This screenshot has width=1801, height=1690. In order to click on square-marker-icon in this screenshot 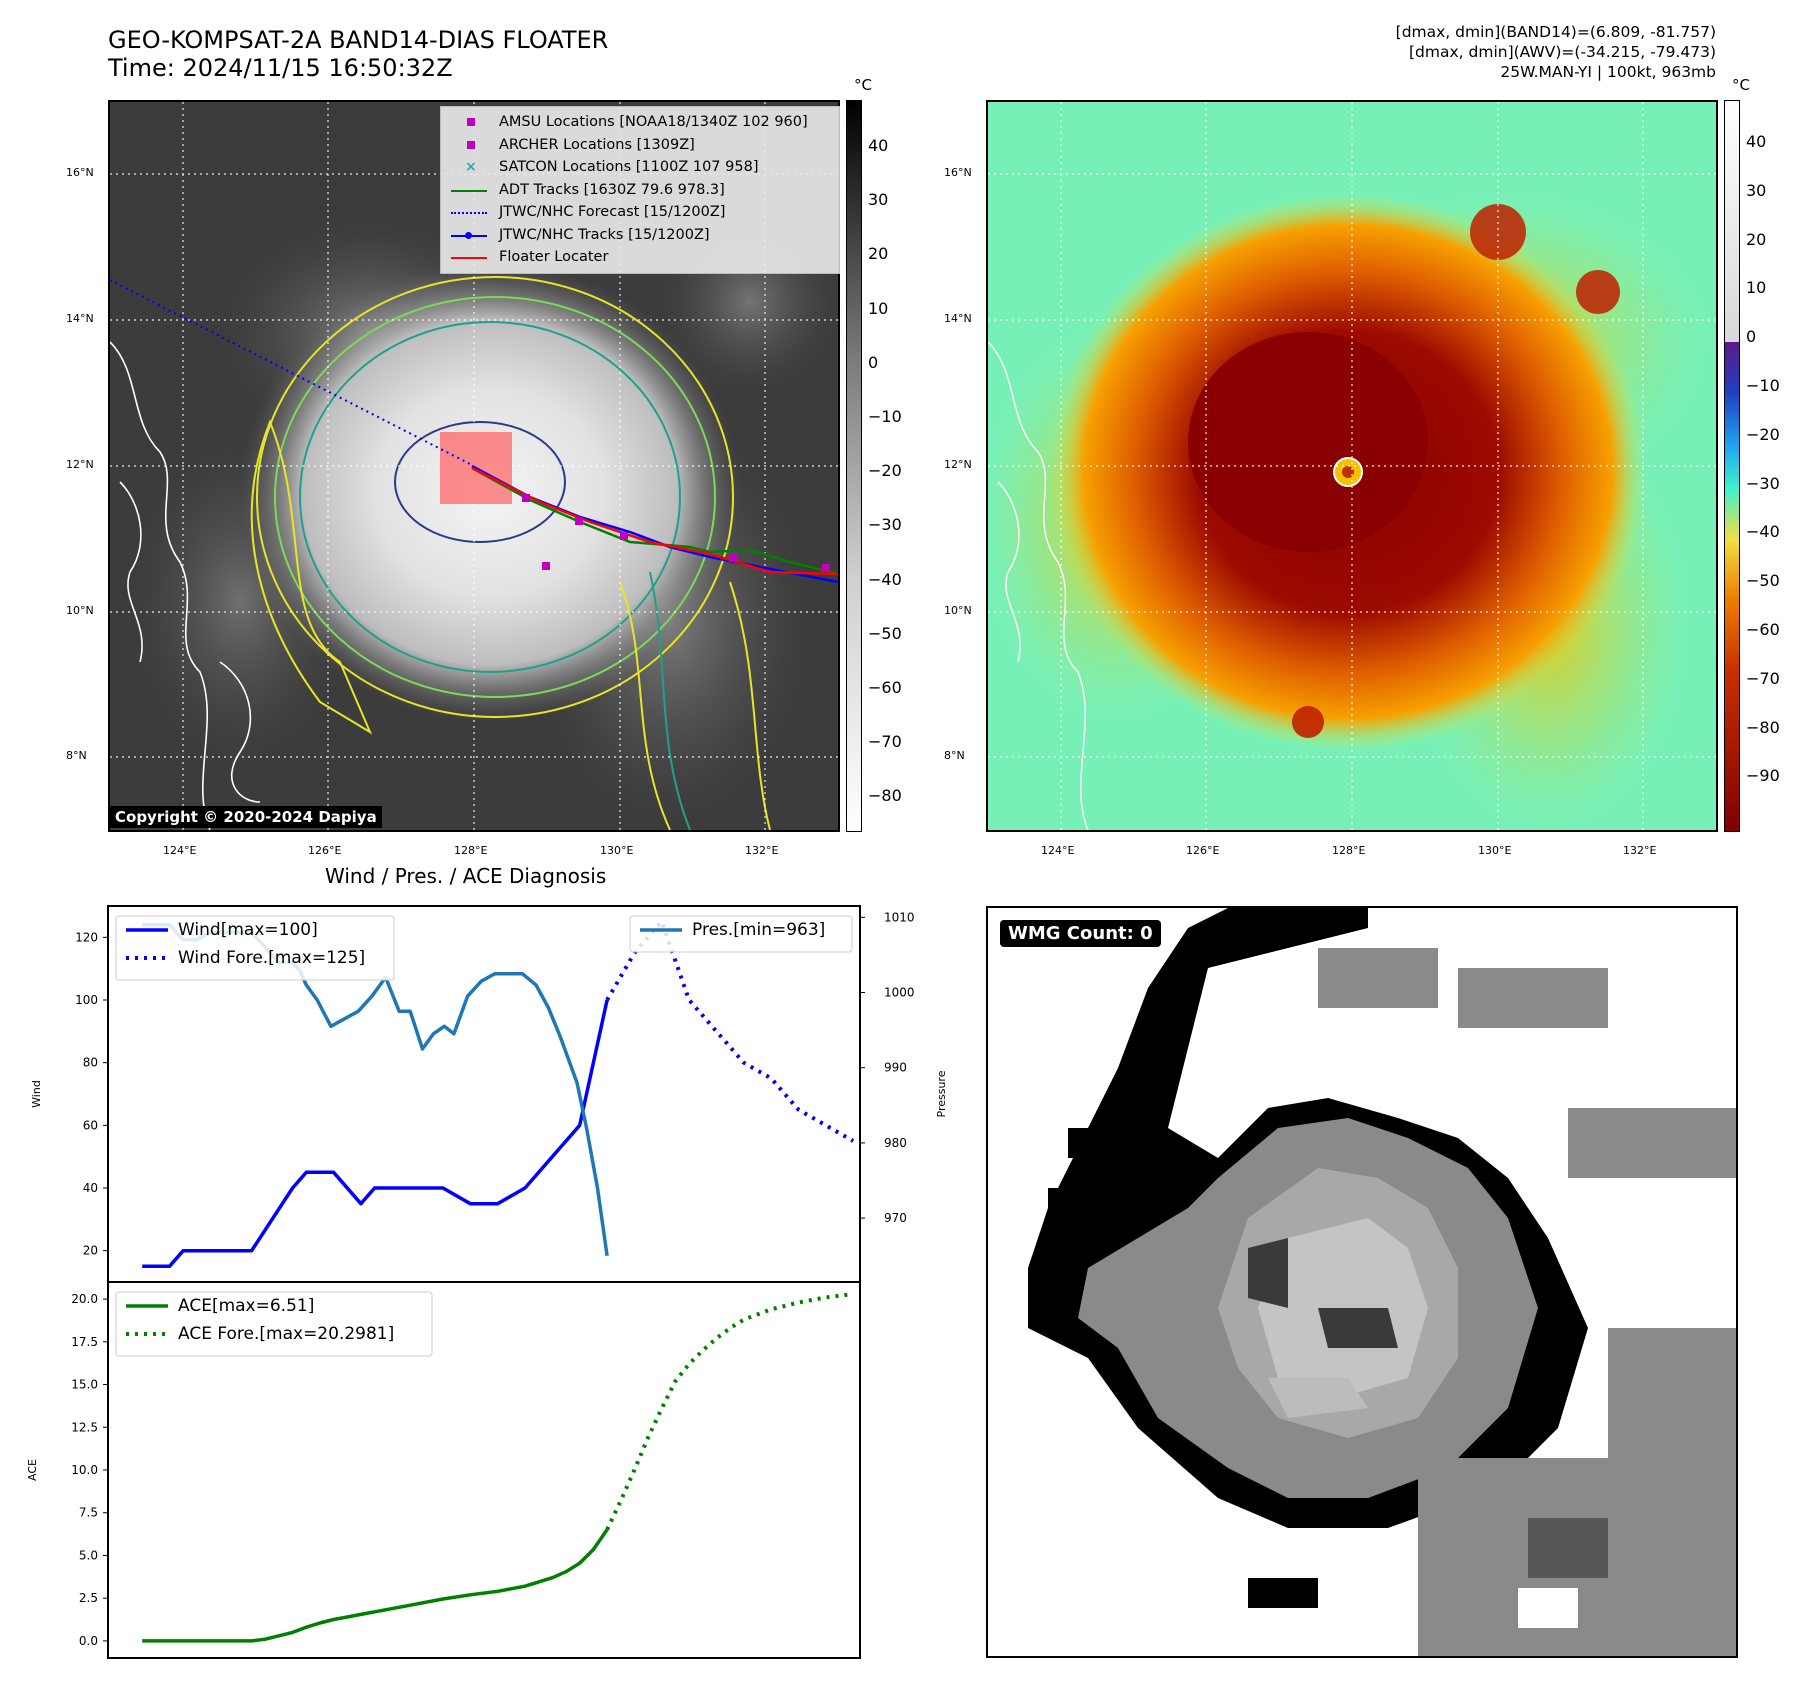, I will do `click(471, 122)`.